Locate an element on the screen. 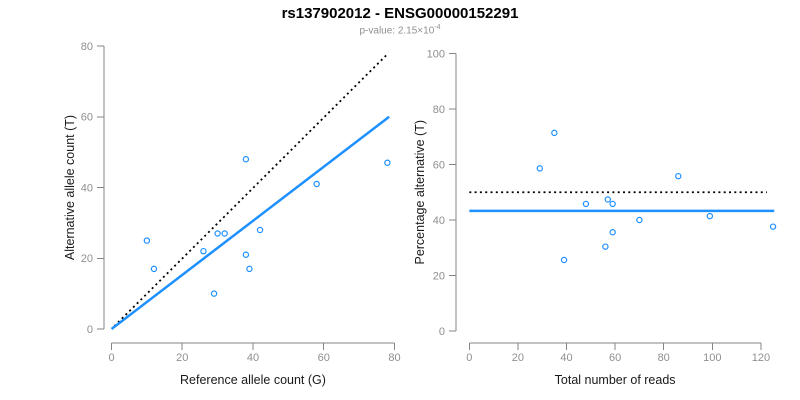 This screenshot has width=800, height=400. y-axis-title: Alternative allele count (T) is located at coordinates (70, 187).